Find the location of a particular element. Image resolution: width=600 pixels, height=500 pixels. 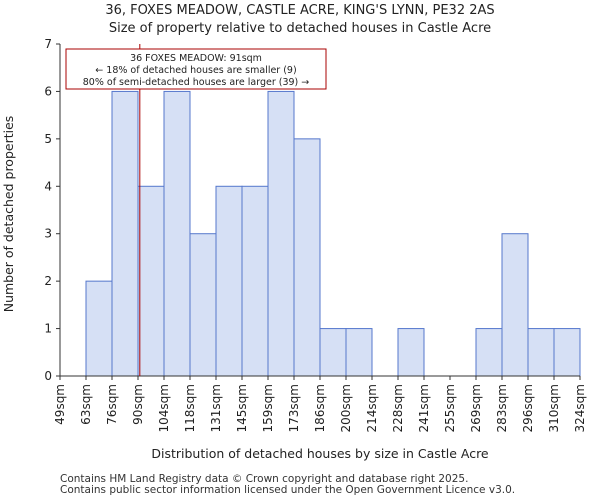

y-tick-label: 7 is located at coordinates (48, 44).